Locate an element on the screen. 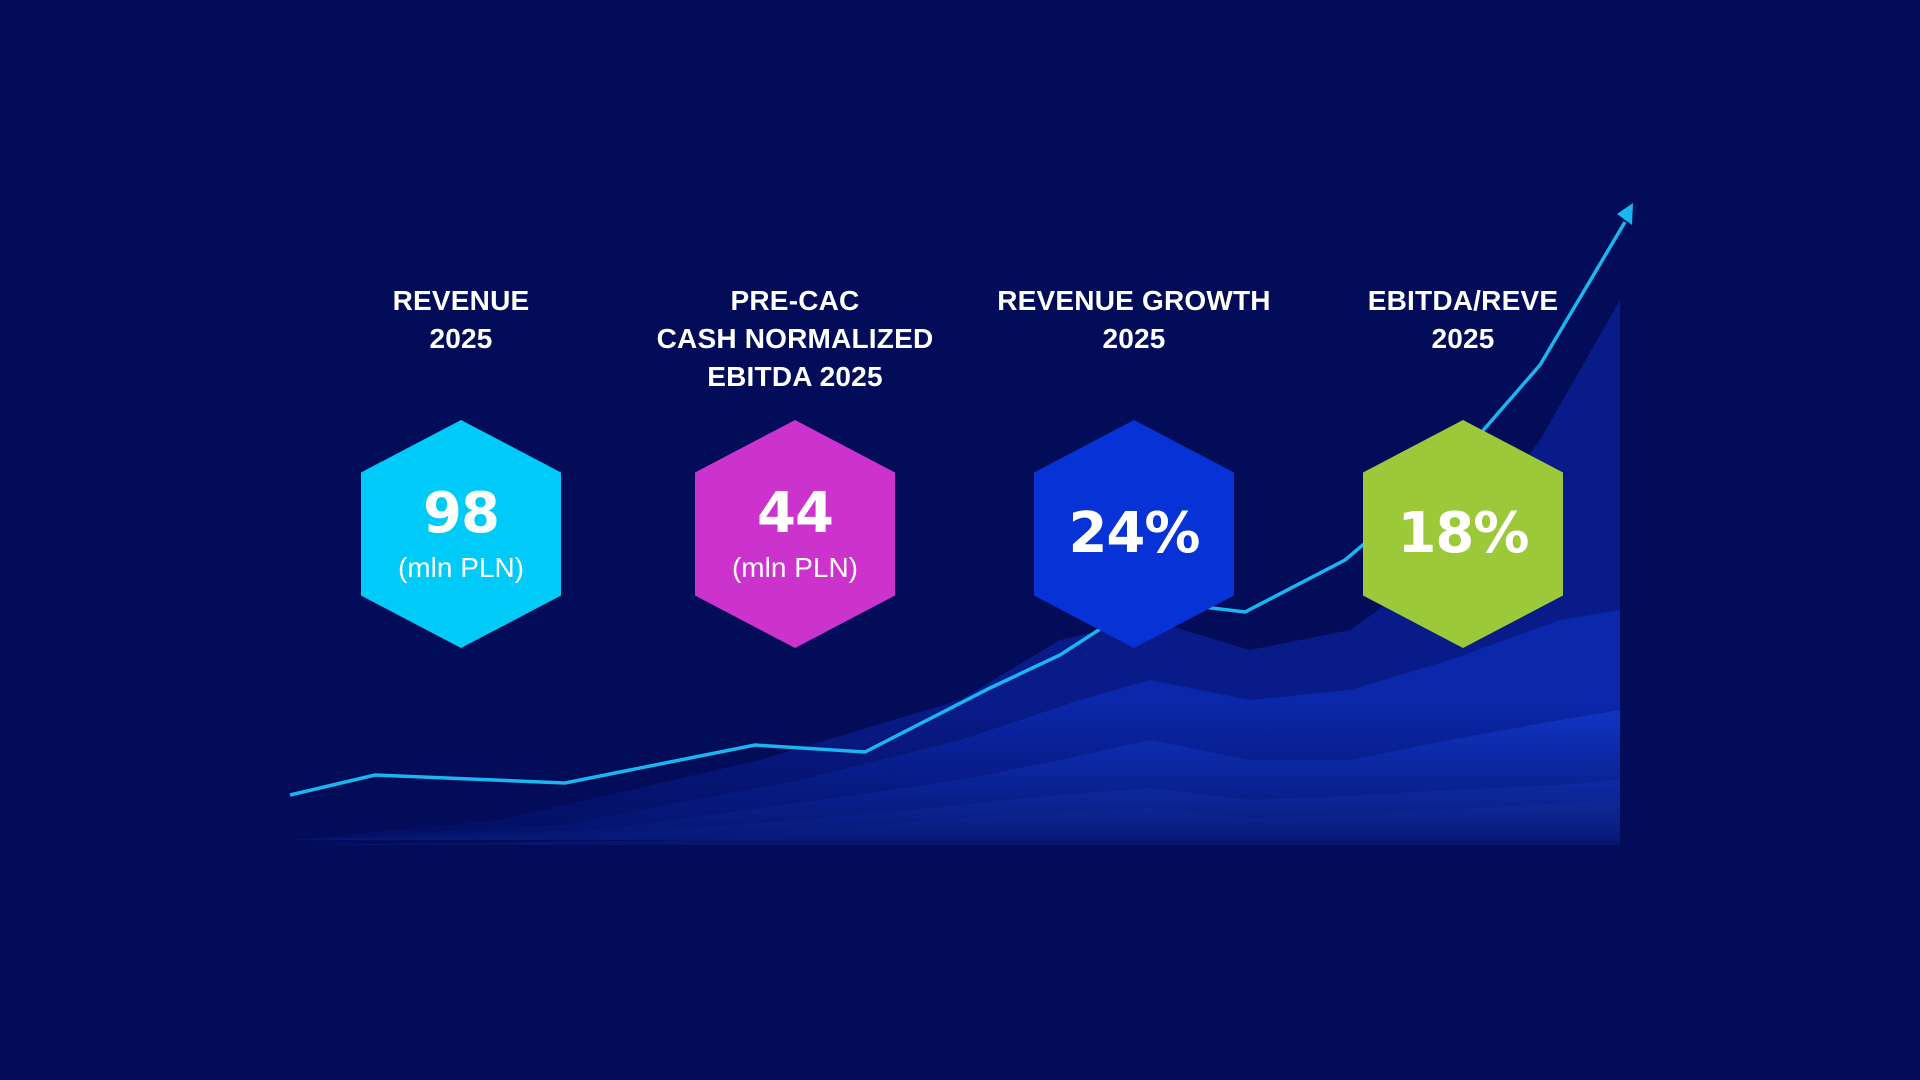 This screenshot has height=1080, width=1920. kpi-label: EBITDA/REVE 2025 is located at coordinates (1463, 320).